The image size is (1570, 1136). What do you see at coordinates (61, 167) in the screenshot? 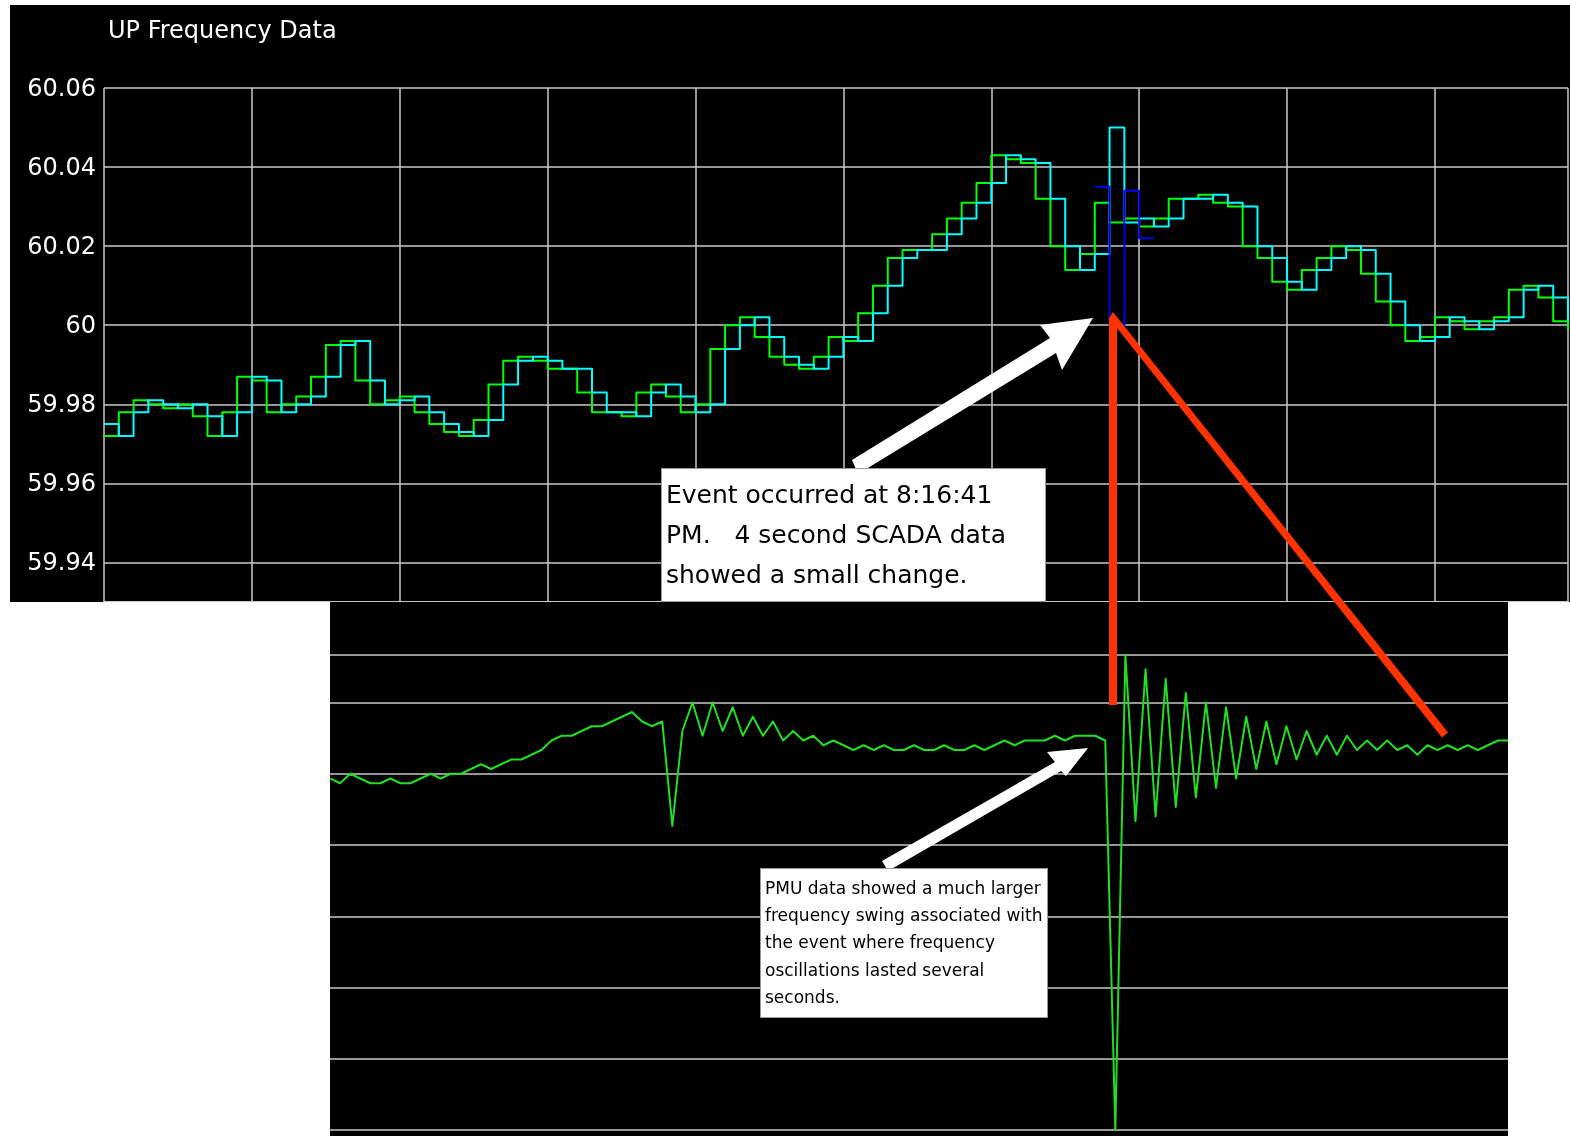
I see `y-tick-label: 60.04` at bounding box center [61, 167].